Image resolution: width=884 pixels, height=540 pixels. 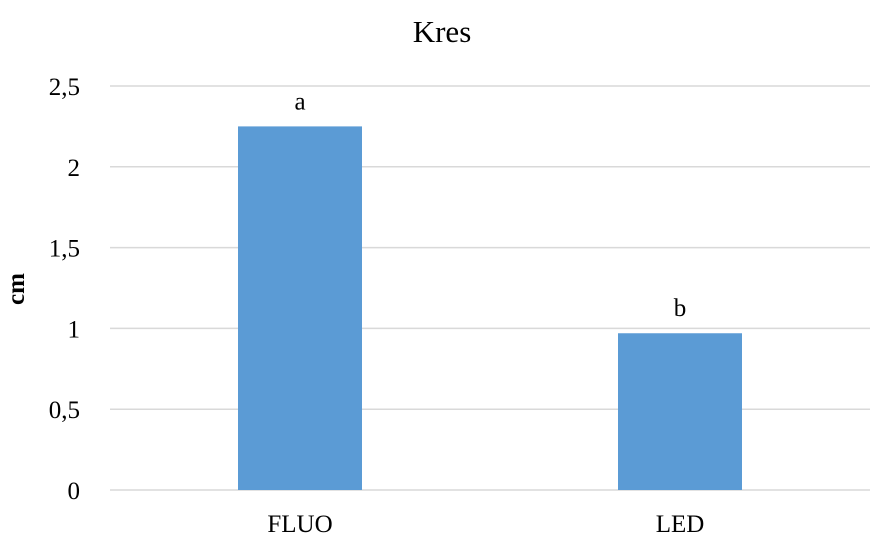 I want to click on data-label: a, so click(x=299, y=101).